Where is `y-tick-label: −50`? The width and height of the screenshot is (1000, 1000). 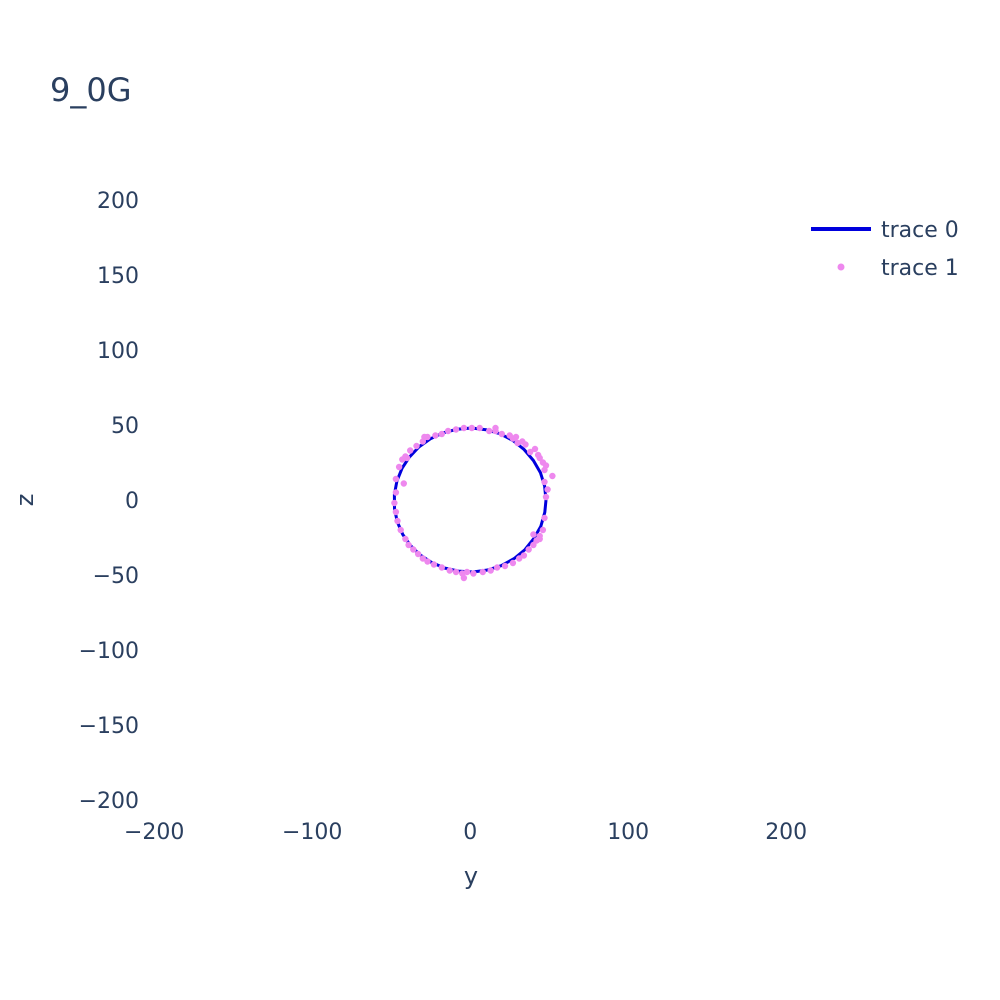
y-tick-label: −50 is located at coordinates (116, 576).